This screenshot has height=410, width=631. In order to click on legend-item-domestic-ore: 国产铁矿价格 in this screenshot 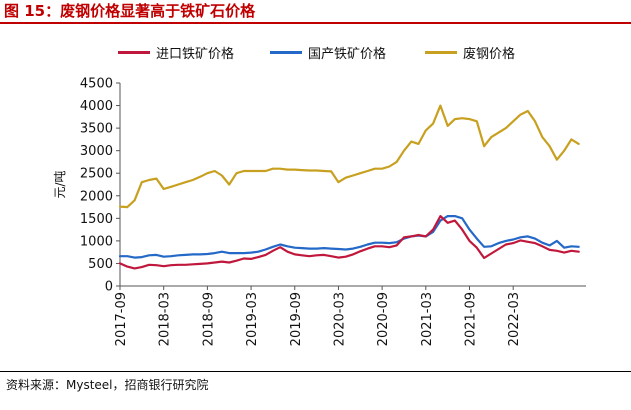, I will do `click(328, 52)`.